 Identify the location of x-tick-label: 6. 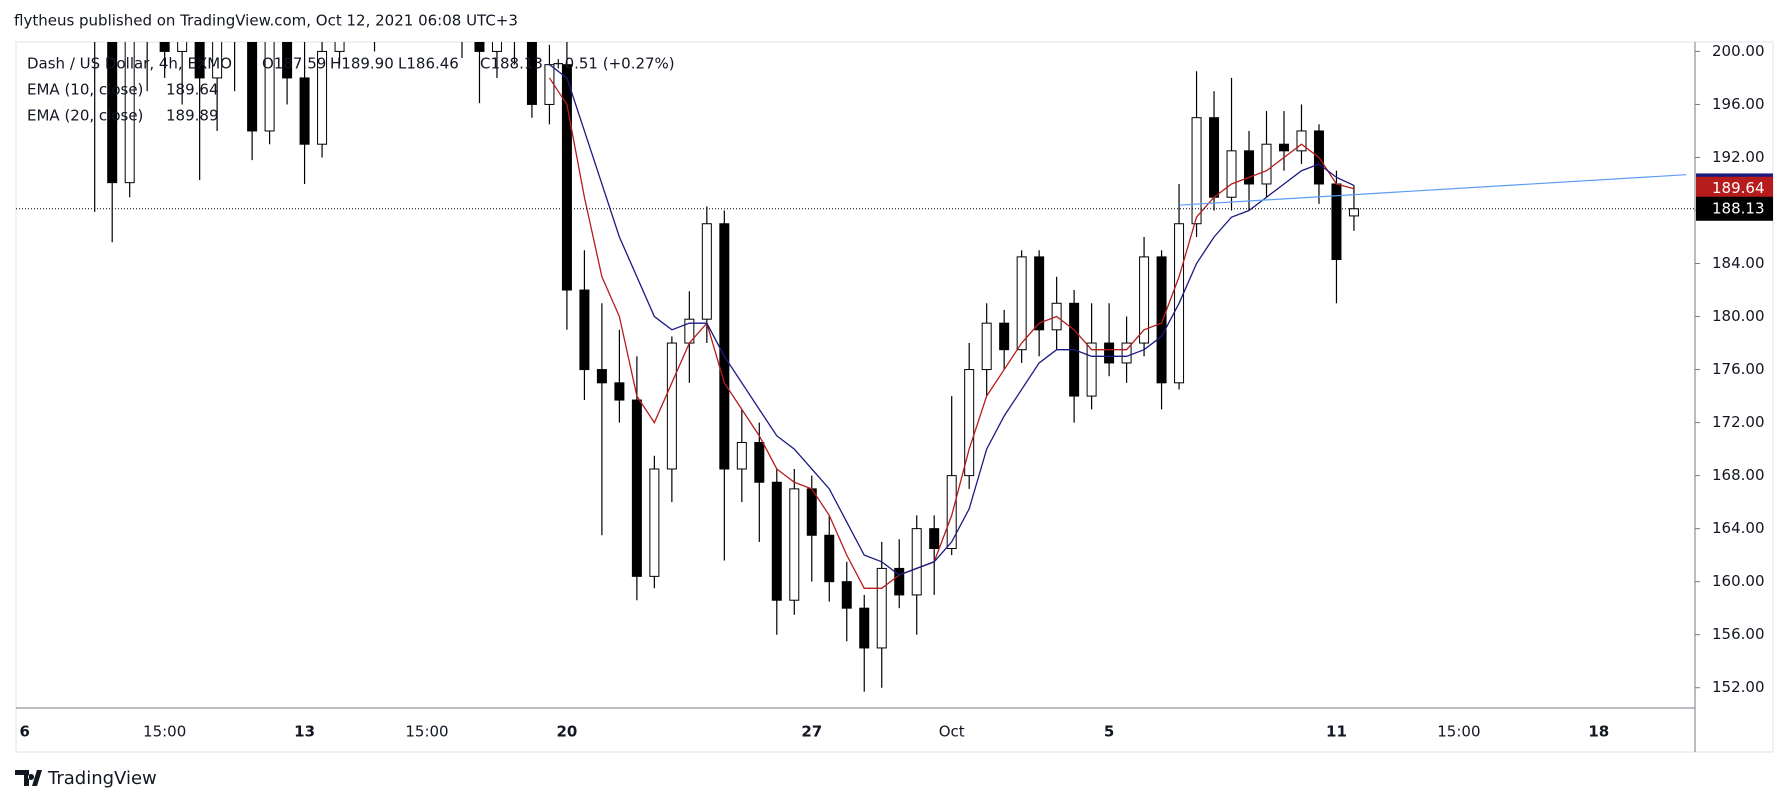
(25, 732).